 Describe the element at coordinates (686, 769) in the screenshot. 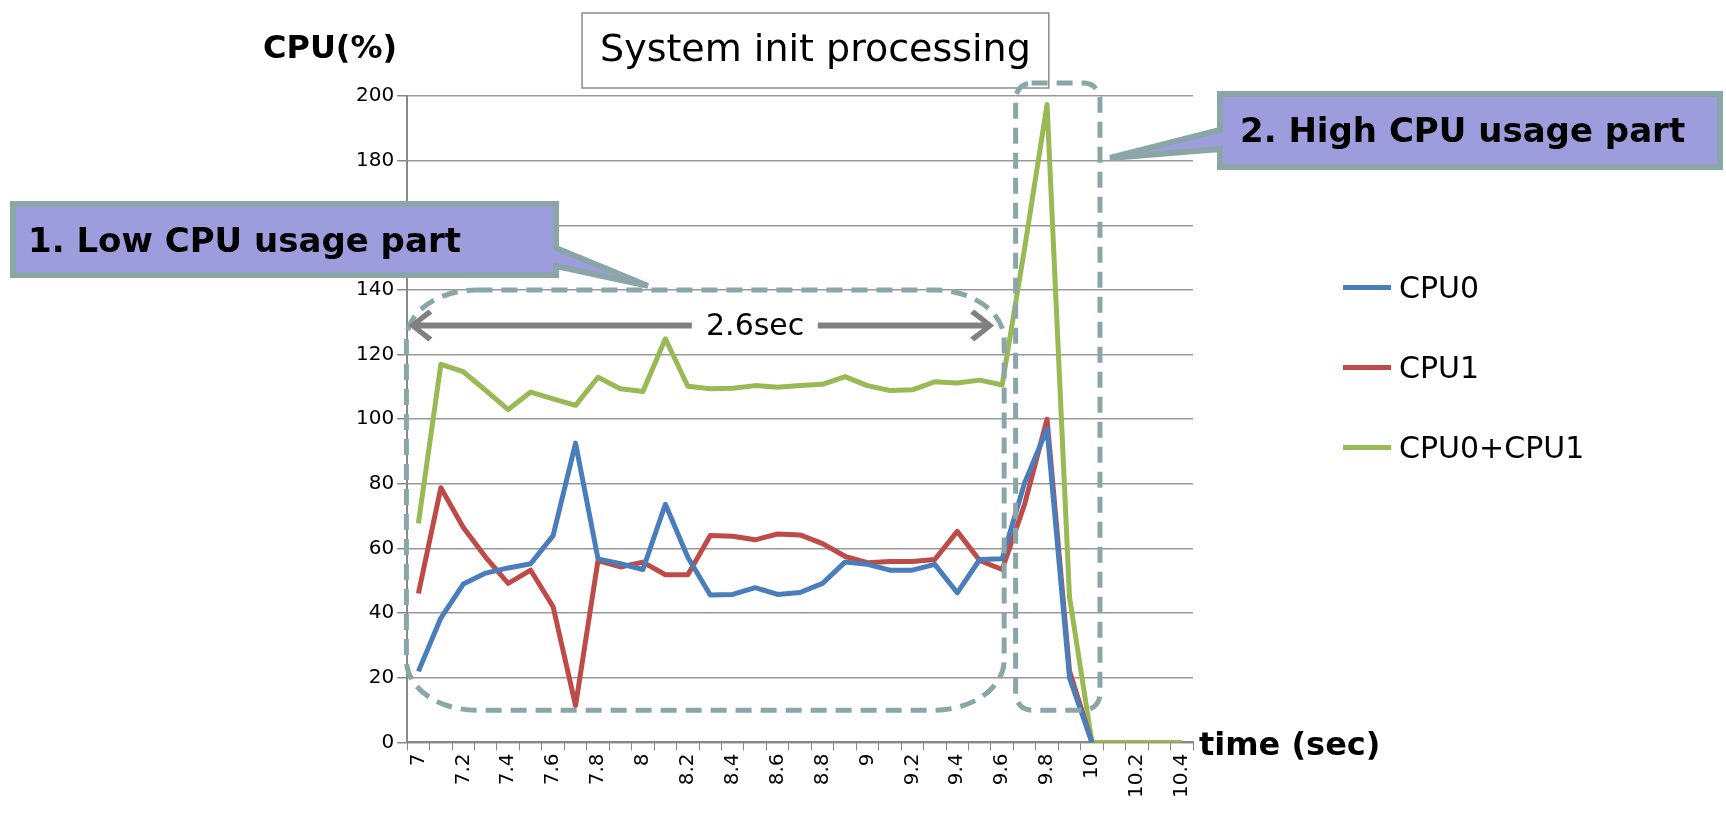

I see `x-tick-label: 8.2` at that location.